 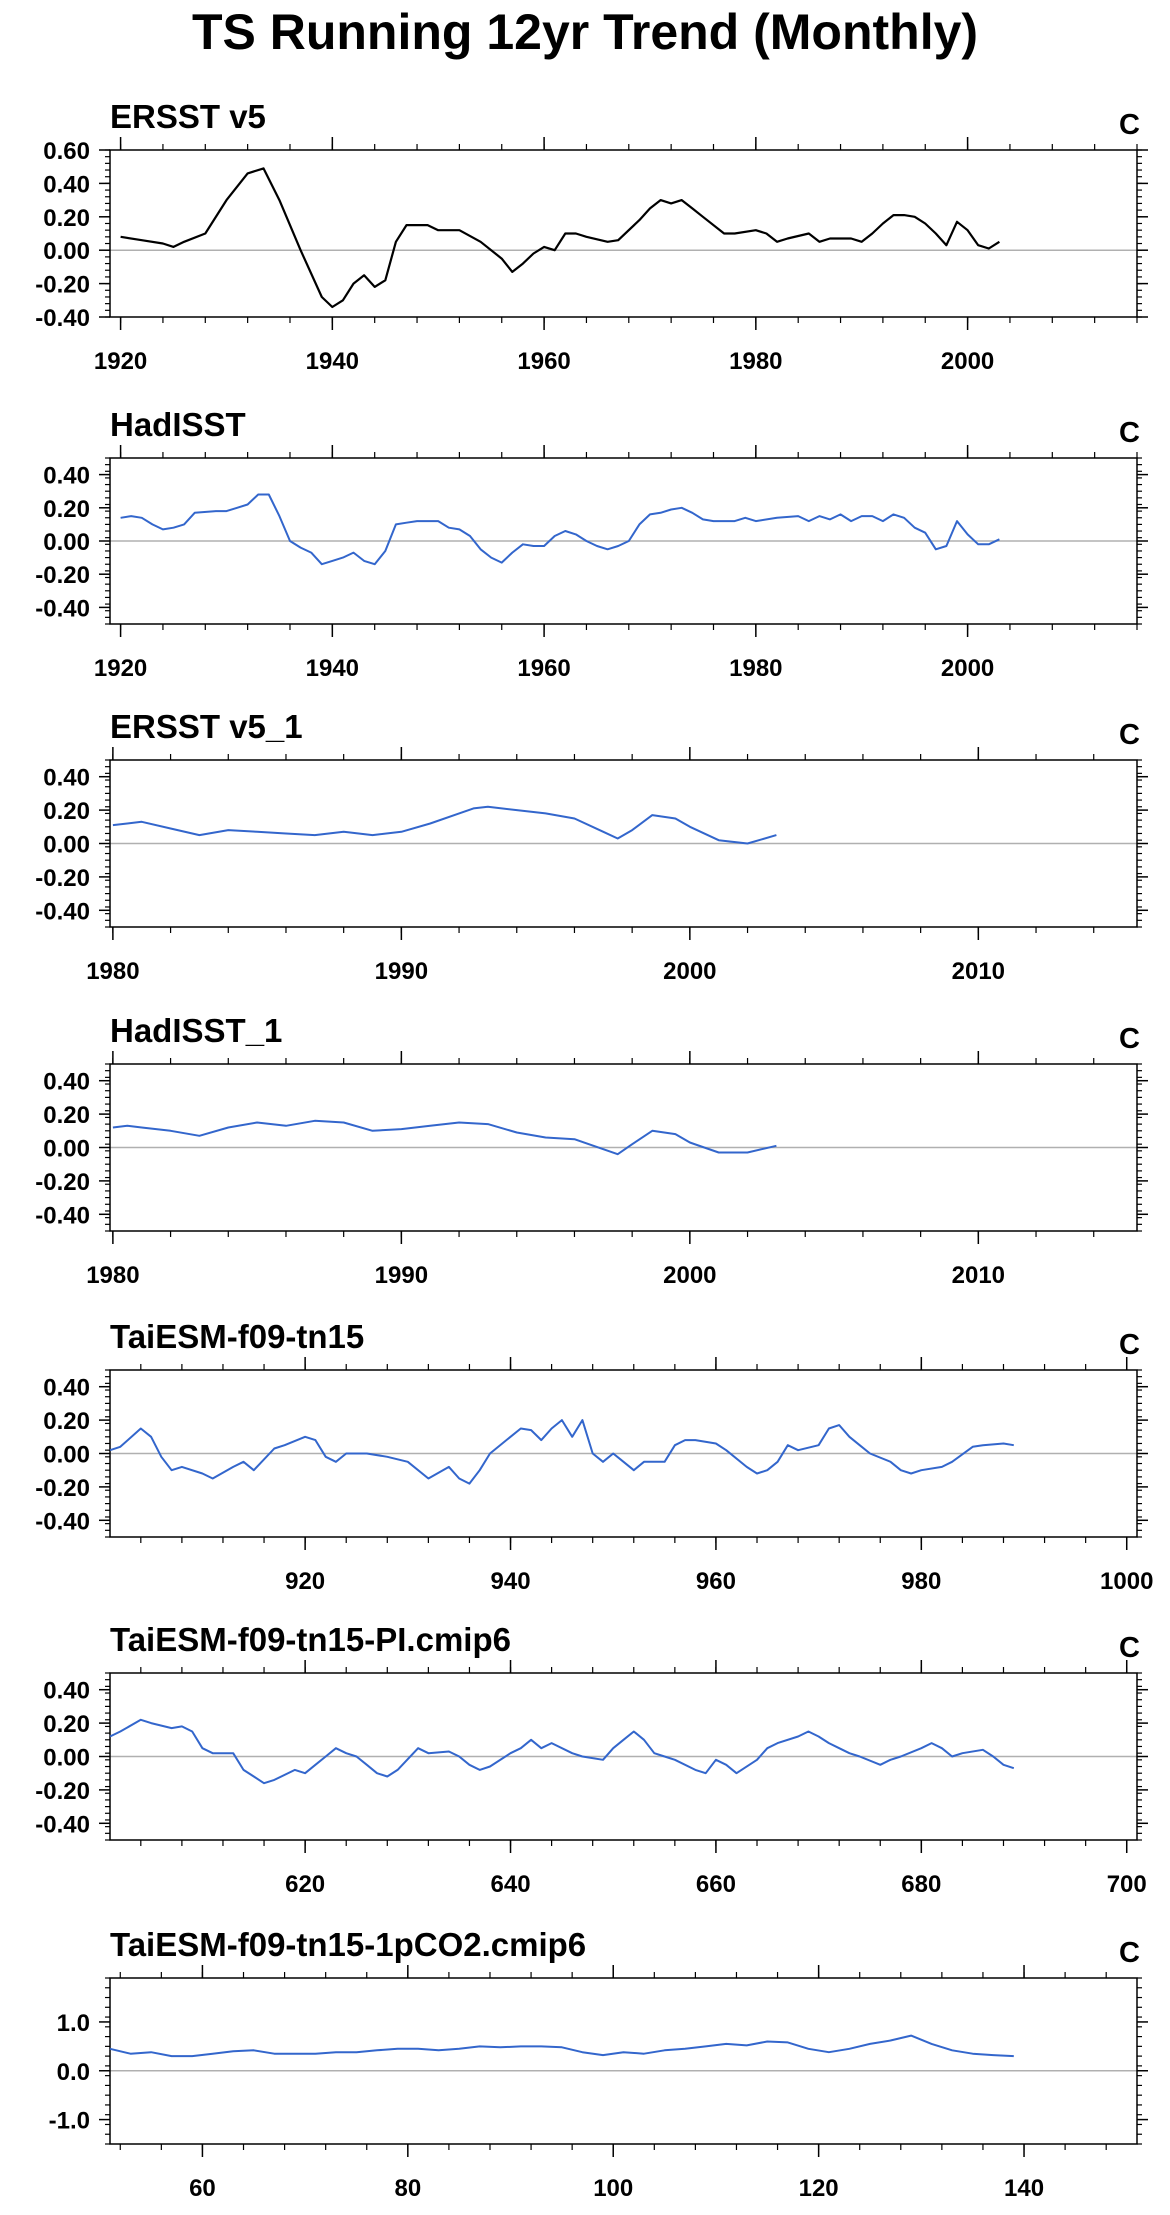 I want to click on x-tick-label: 920, so click(x=305, y=1581).